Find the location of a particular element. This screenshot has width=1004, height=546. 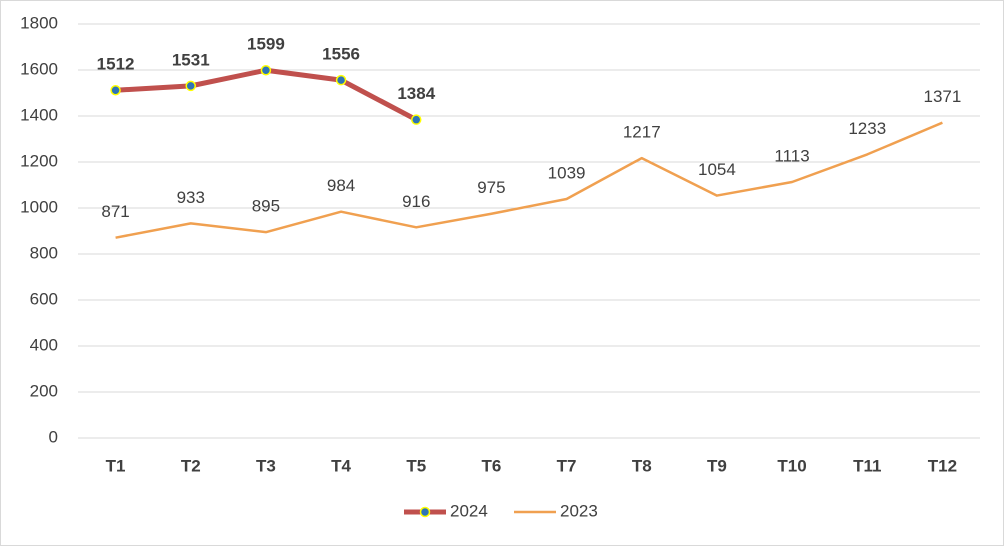

data-label: 1217 is located at coordinates (642, 132).